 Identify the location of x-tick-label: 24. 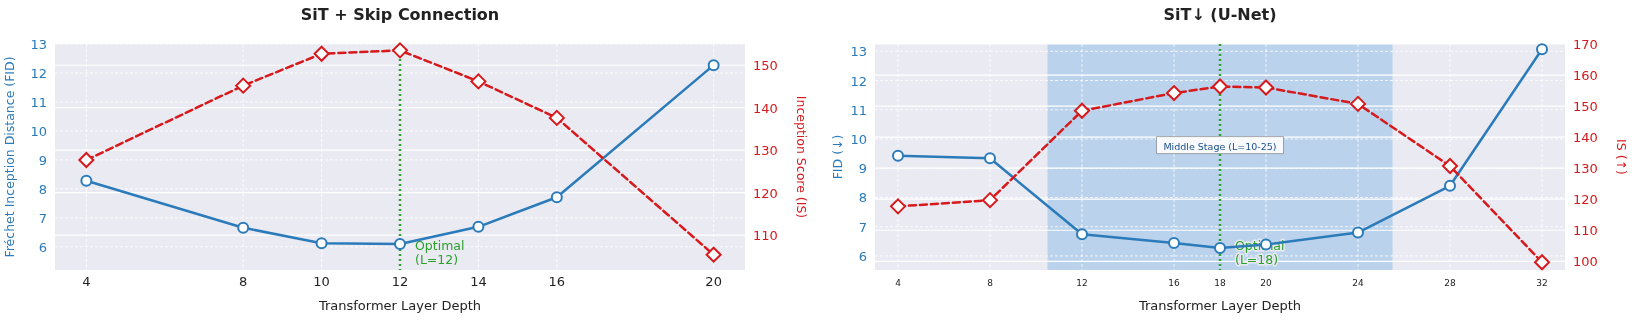
(1358, 283).